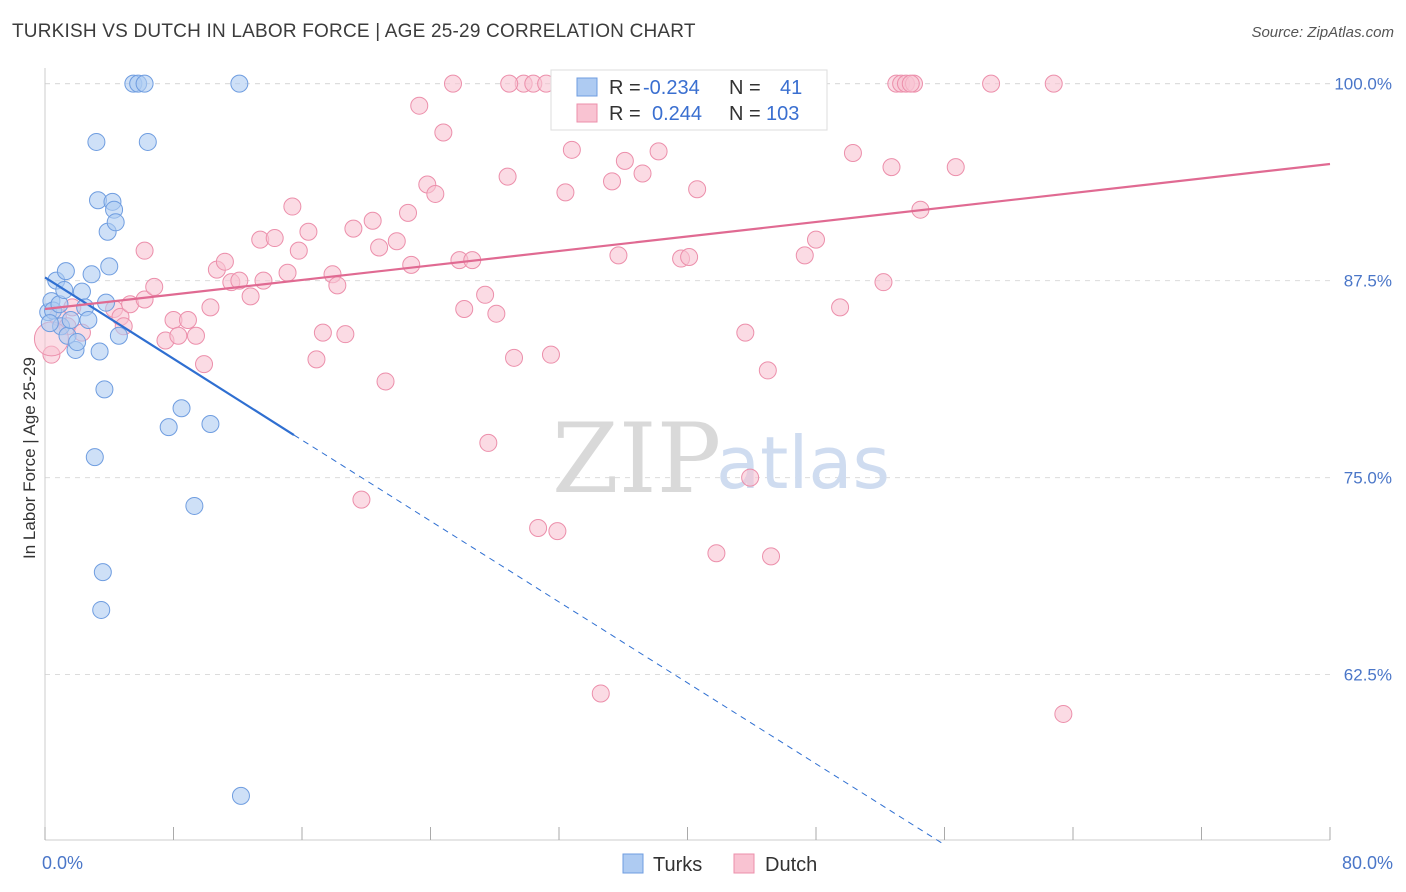 This screenshot has height=892, width=1406. I want to click on y-tick-label-1: 75.0%, so click(1368, 478).